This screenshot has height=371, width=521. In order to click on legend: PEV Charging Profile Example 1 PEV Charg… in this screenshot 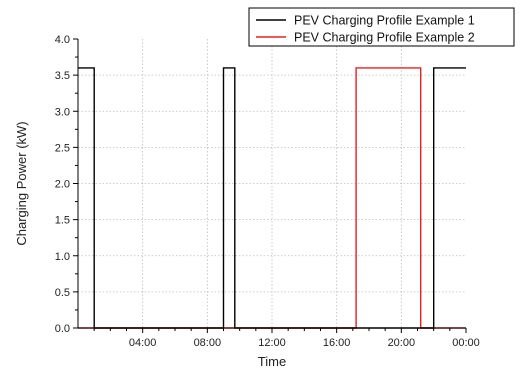, I will do `click(381, 27)`.